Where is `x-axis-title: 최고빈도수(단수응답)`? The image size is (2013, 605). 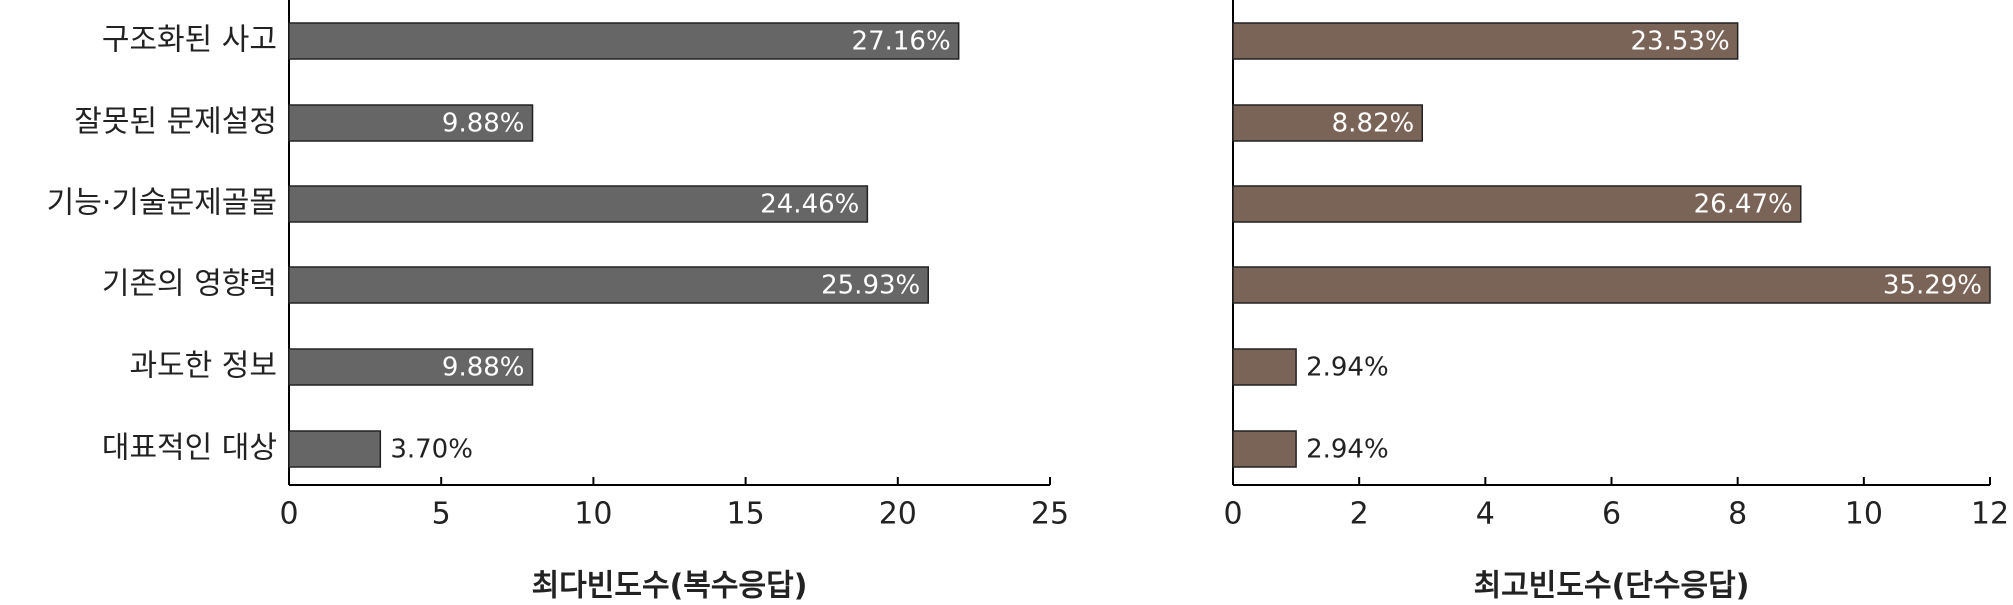 x-axis-title: 최고빈도수(단수응답) is located at coordinates (1612, 586).